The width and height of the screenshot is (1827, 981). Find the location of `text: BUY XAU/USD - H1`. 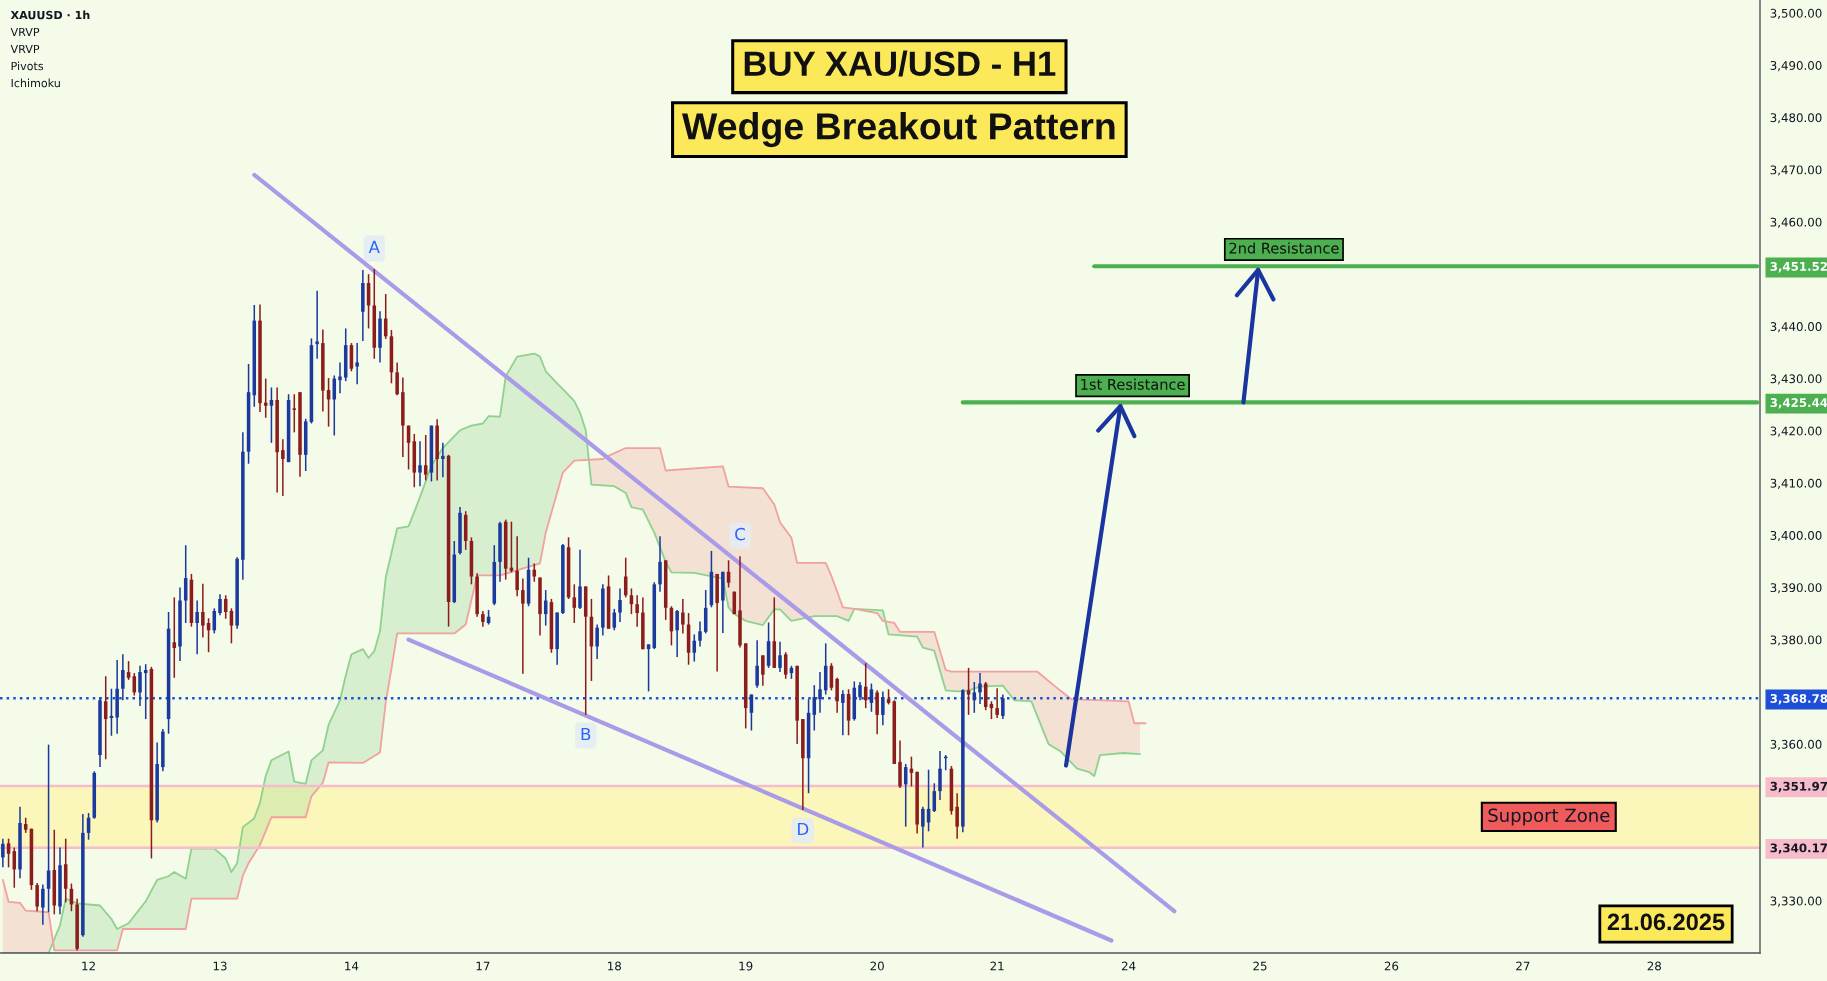

text: BUY XAU/USD - H1 is located at coordinates (900, 63).